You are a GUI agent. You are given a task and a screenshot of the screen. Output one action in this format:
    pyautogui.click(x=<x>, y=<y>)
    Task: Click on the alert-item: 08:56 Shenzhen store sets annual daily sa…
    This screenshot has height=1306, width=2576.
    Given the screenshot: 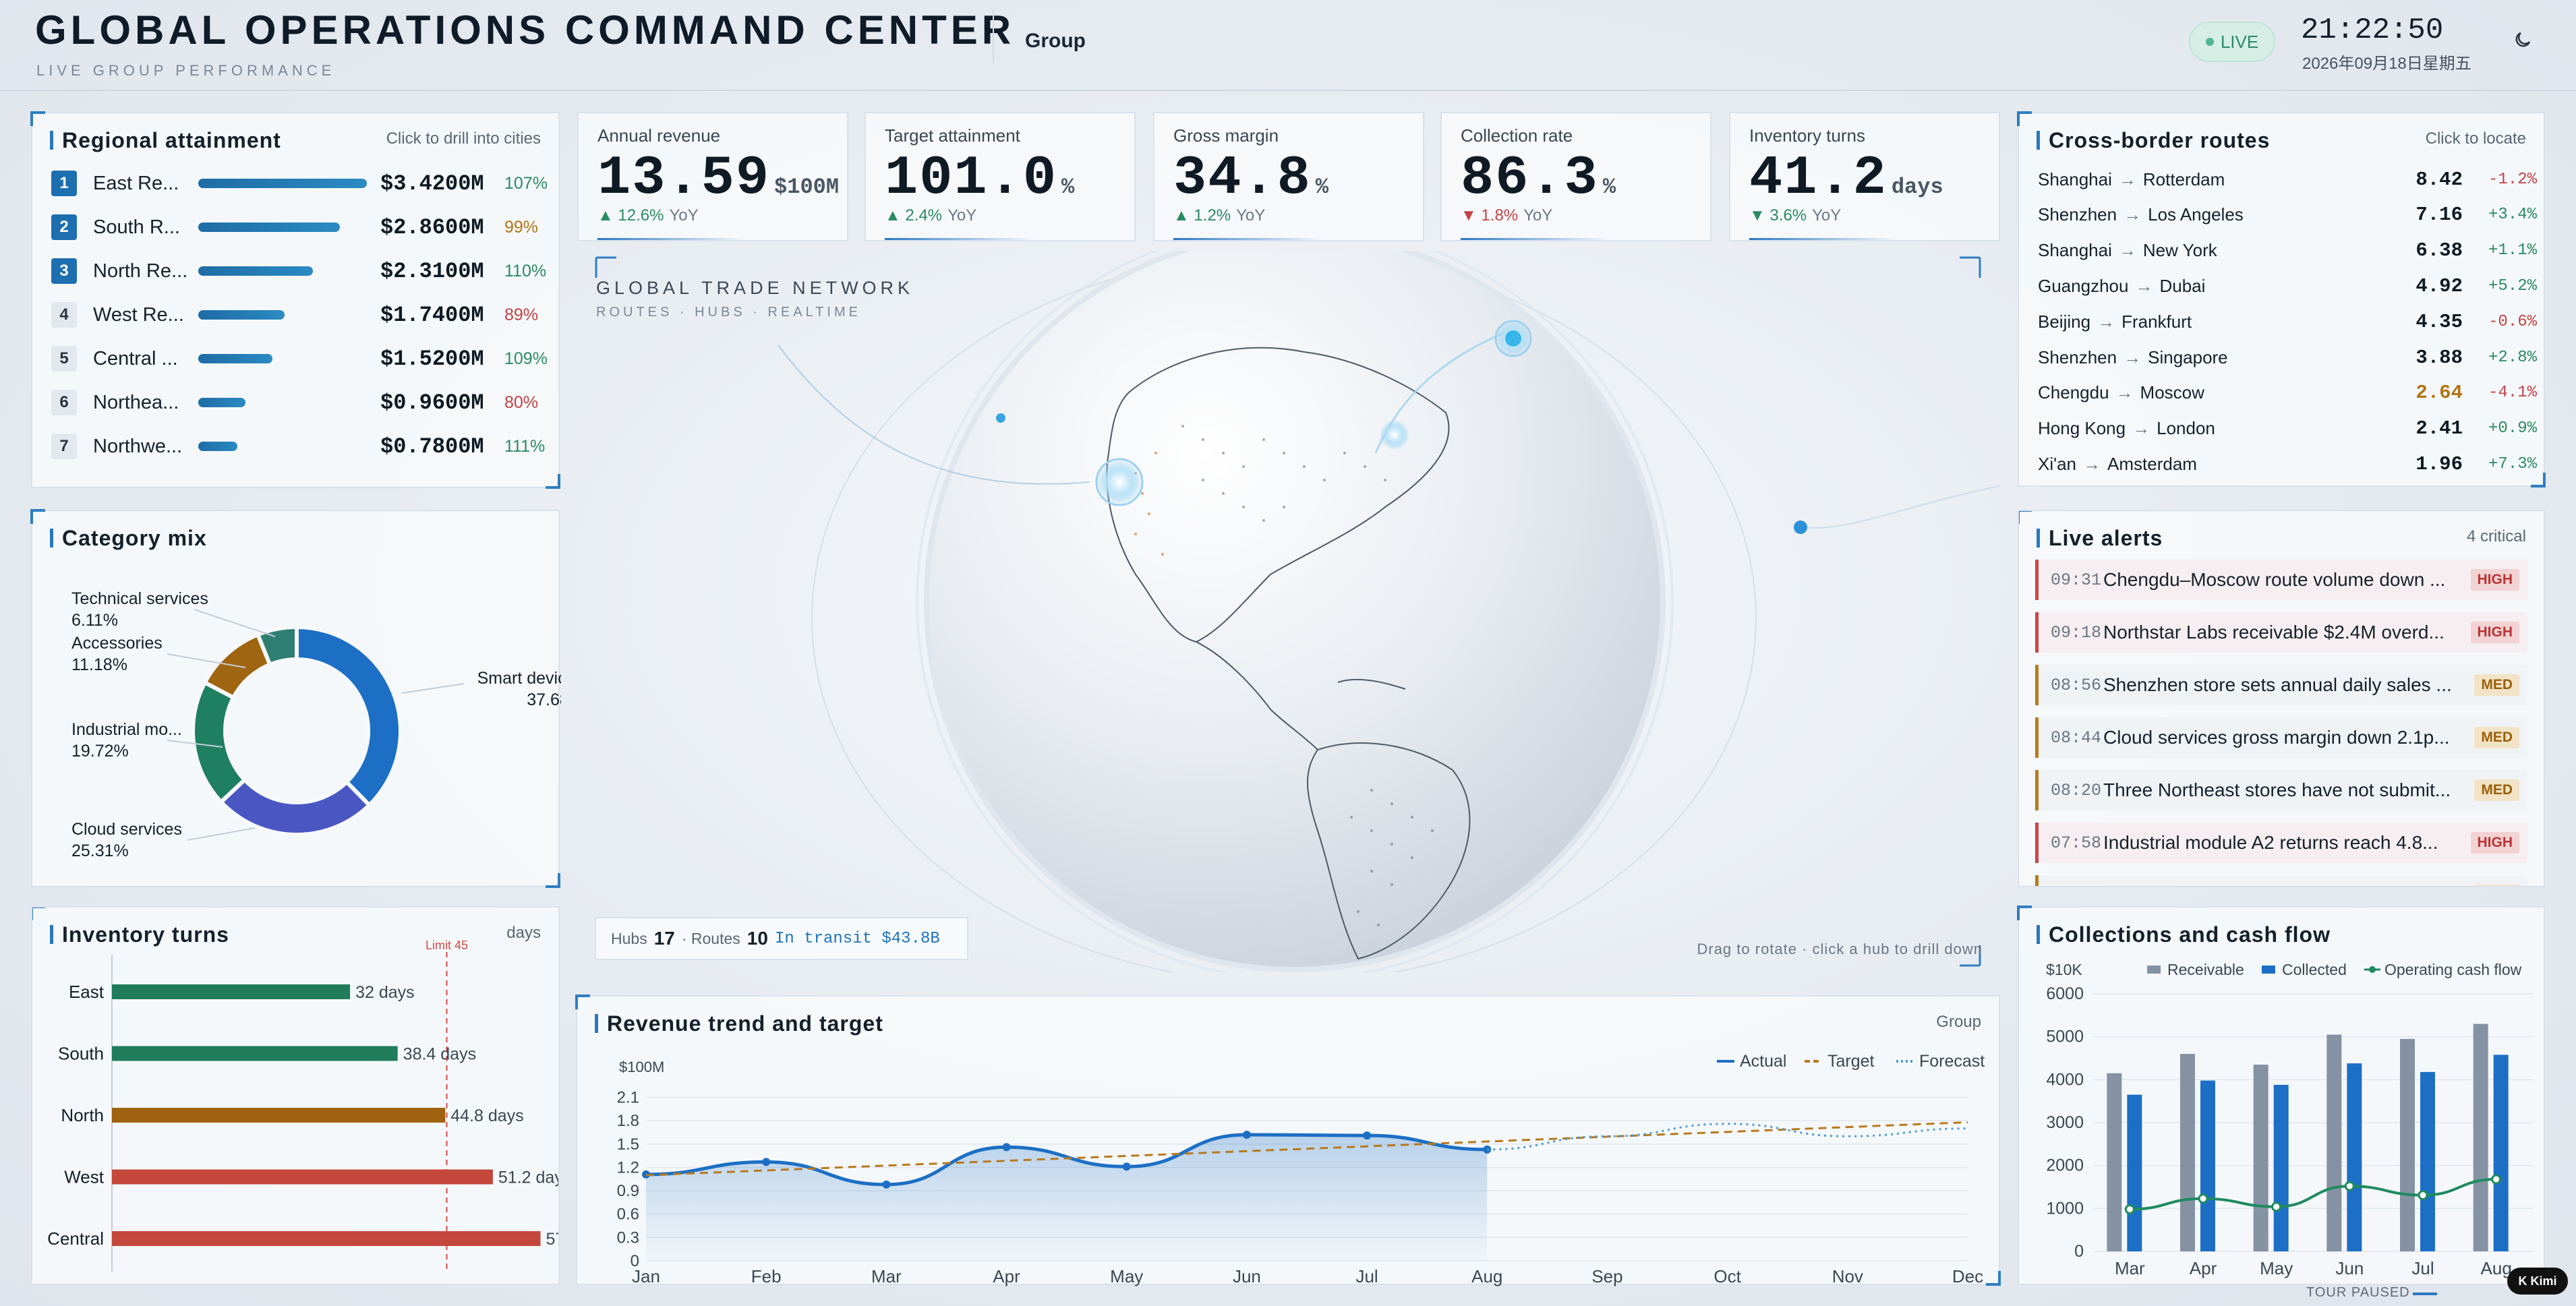 What is the action you would take?
    pyautogui.click(x=2281, y=685)
    